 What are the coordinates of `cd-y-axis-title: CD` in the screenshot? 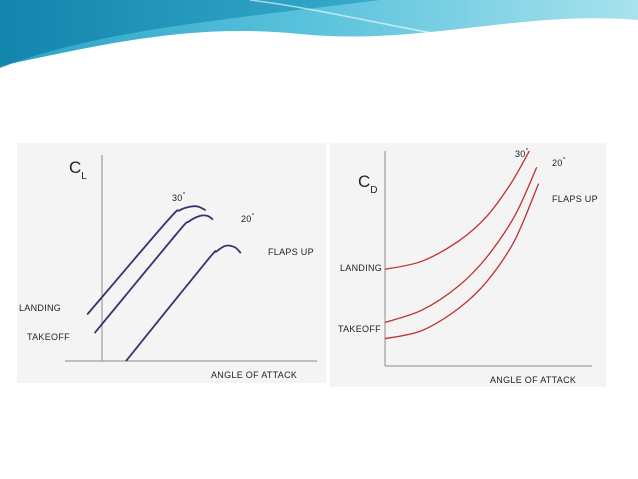 It's located at (368, 184).